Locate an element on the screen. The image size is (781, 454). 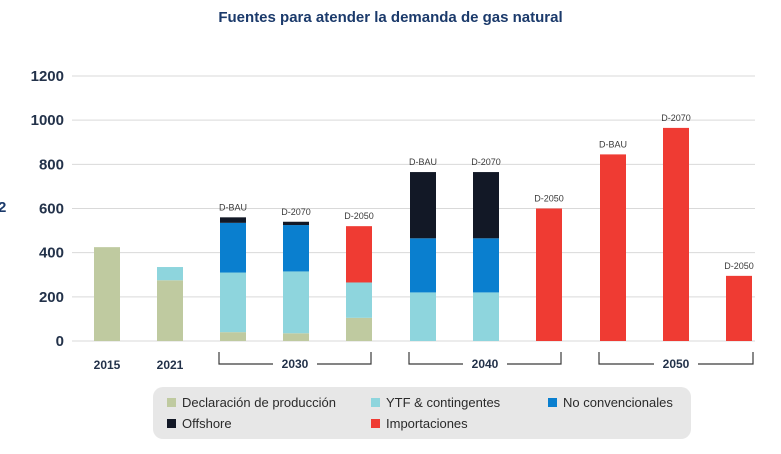
legend-item: YTF & contingentes is located at coordinates (435, 402).